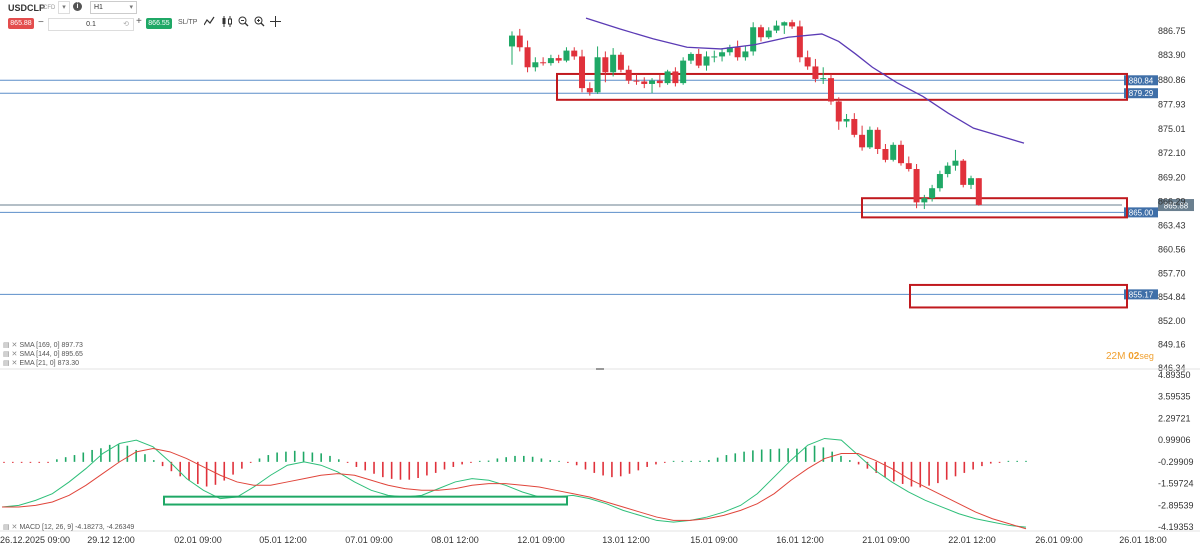 The width and height of the screenshot is (1200, 548). What do you see at coordinates (842, 86) in the screenshot?
I see `supply-demand-zone` at bounding box center [842, 86].